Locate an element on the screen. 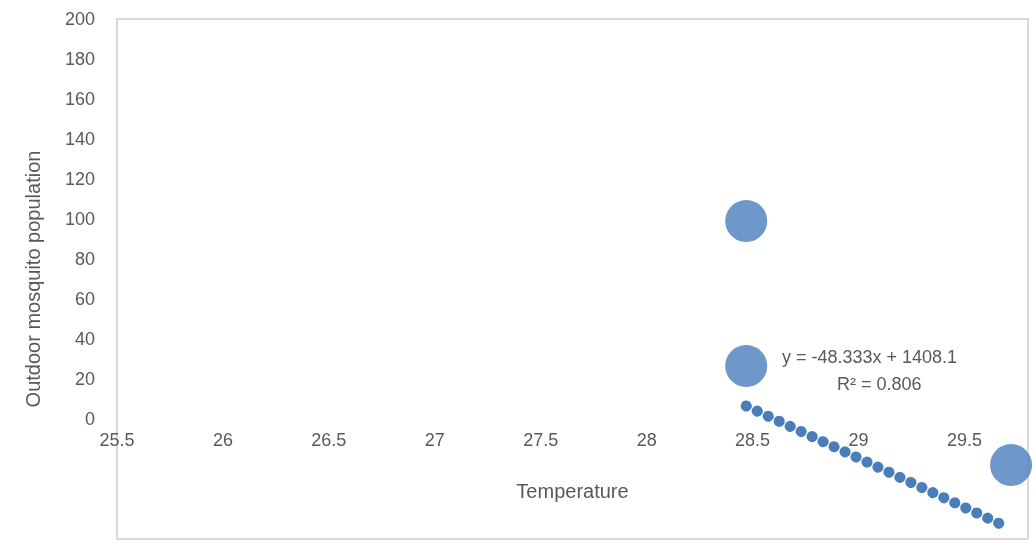  y-tick-label: 80 is located at coordinates (84, 259).